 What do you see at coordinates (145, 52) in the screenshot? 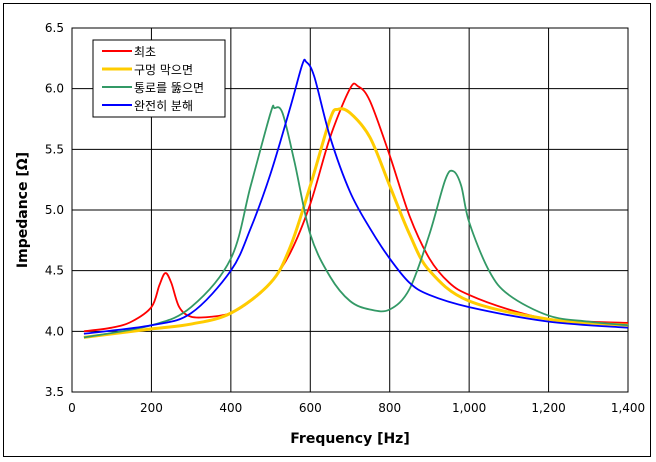
I see `legend-label: 최초` at bounding box center [145, 52].